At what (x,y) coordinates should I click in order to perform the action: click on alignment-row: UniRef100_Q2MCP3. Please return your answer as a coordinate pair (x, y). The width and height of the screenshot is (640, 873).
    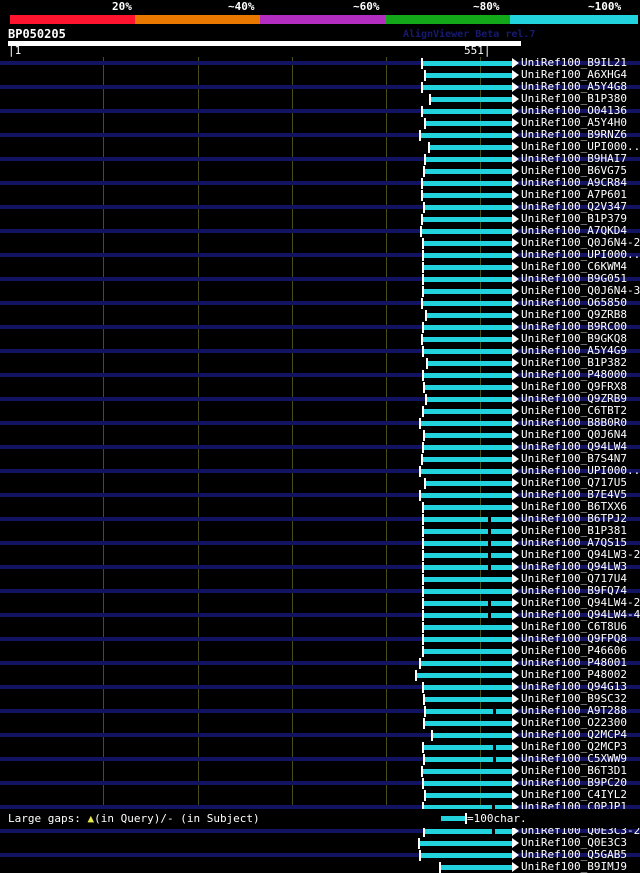
    Looking at the image, I should click on (320, 746).